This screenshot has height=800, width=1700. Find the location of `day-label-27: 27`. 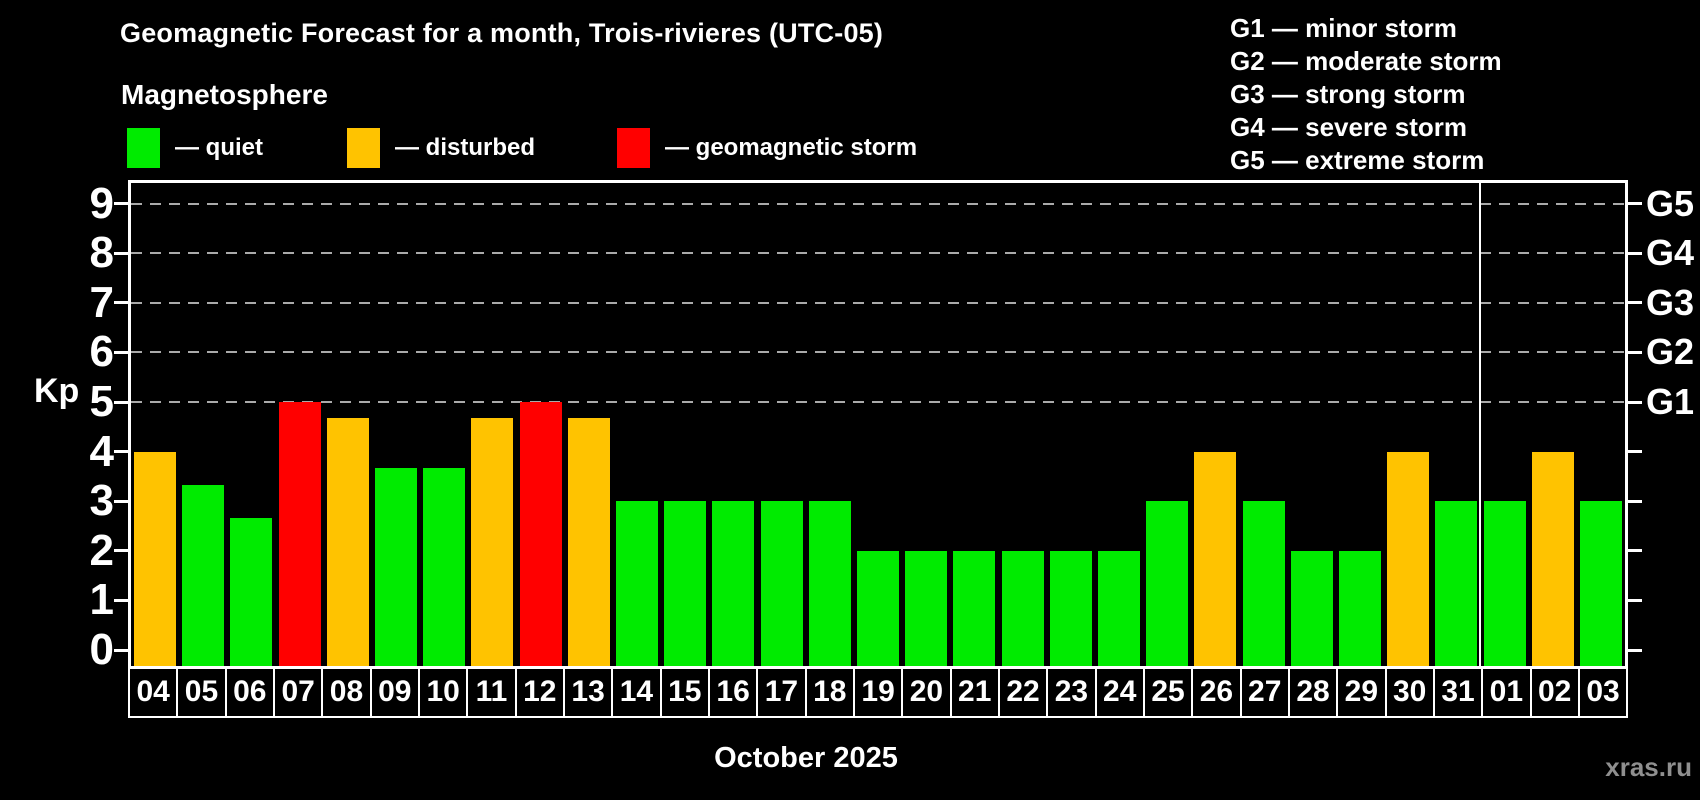

day-label-27: 27 is located at coordinates (1264, 692).